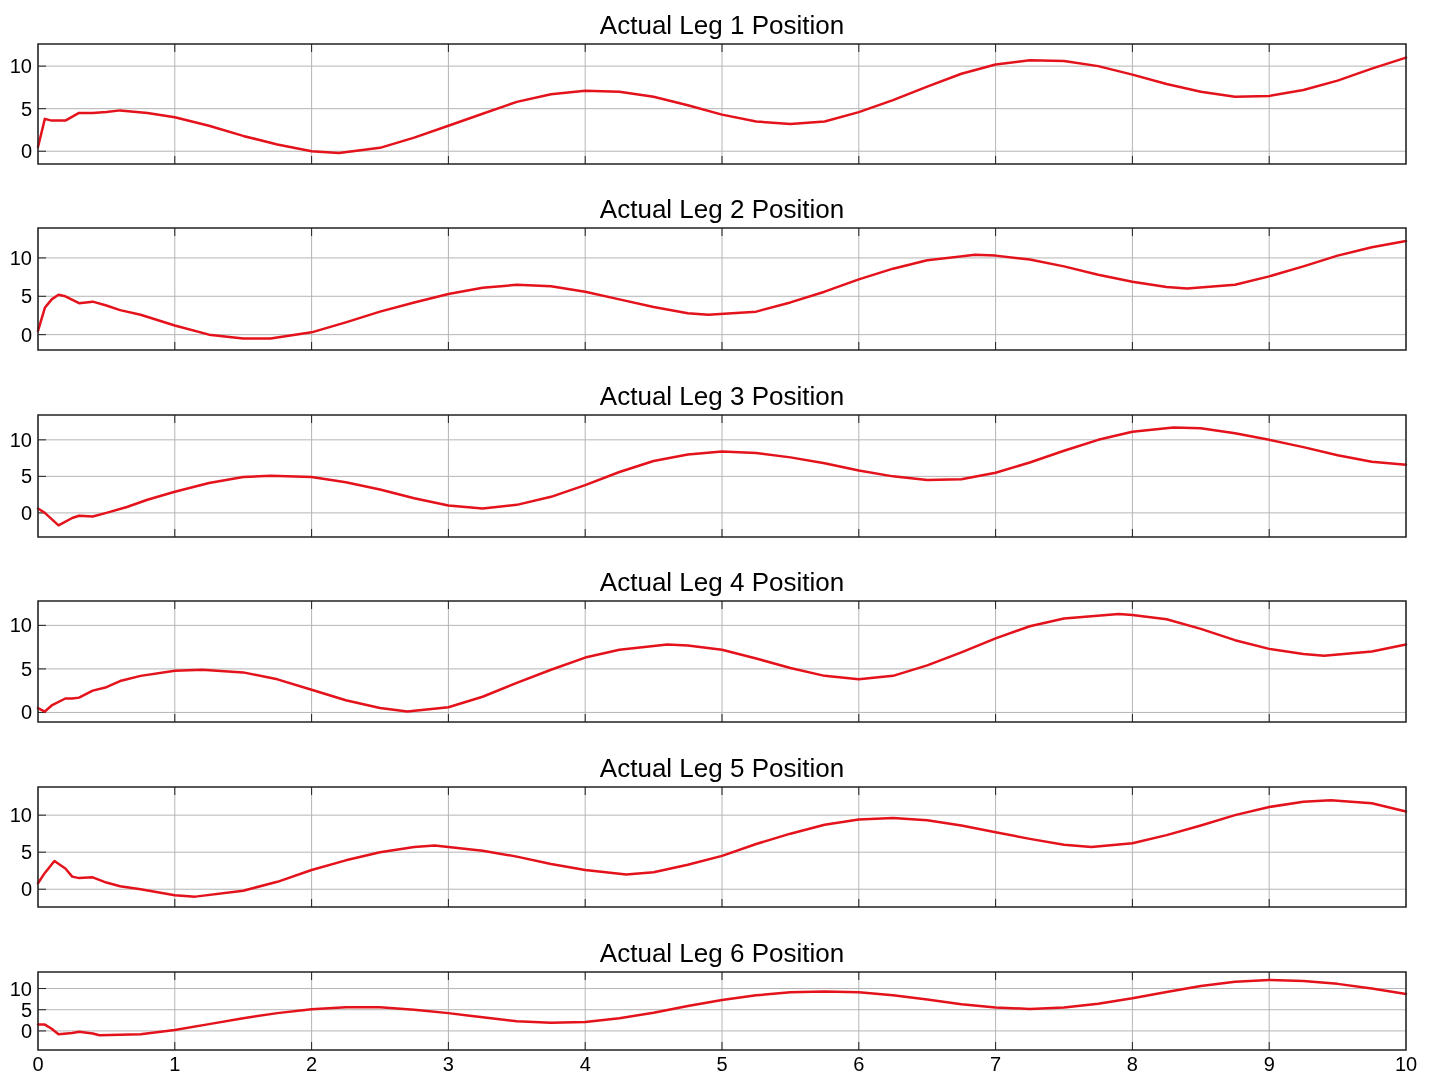  I want to click on chart-title: Actual Leg 1 Position, so click(722, 25).